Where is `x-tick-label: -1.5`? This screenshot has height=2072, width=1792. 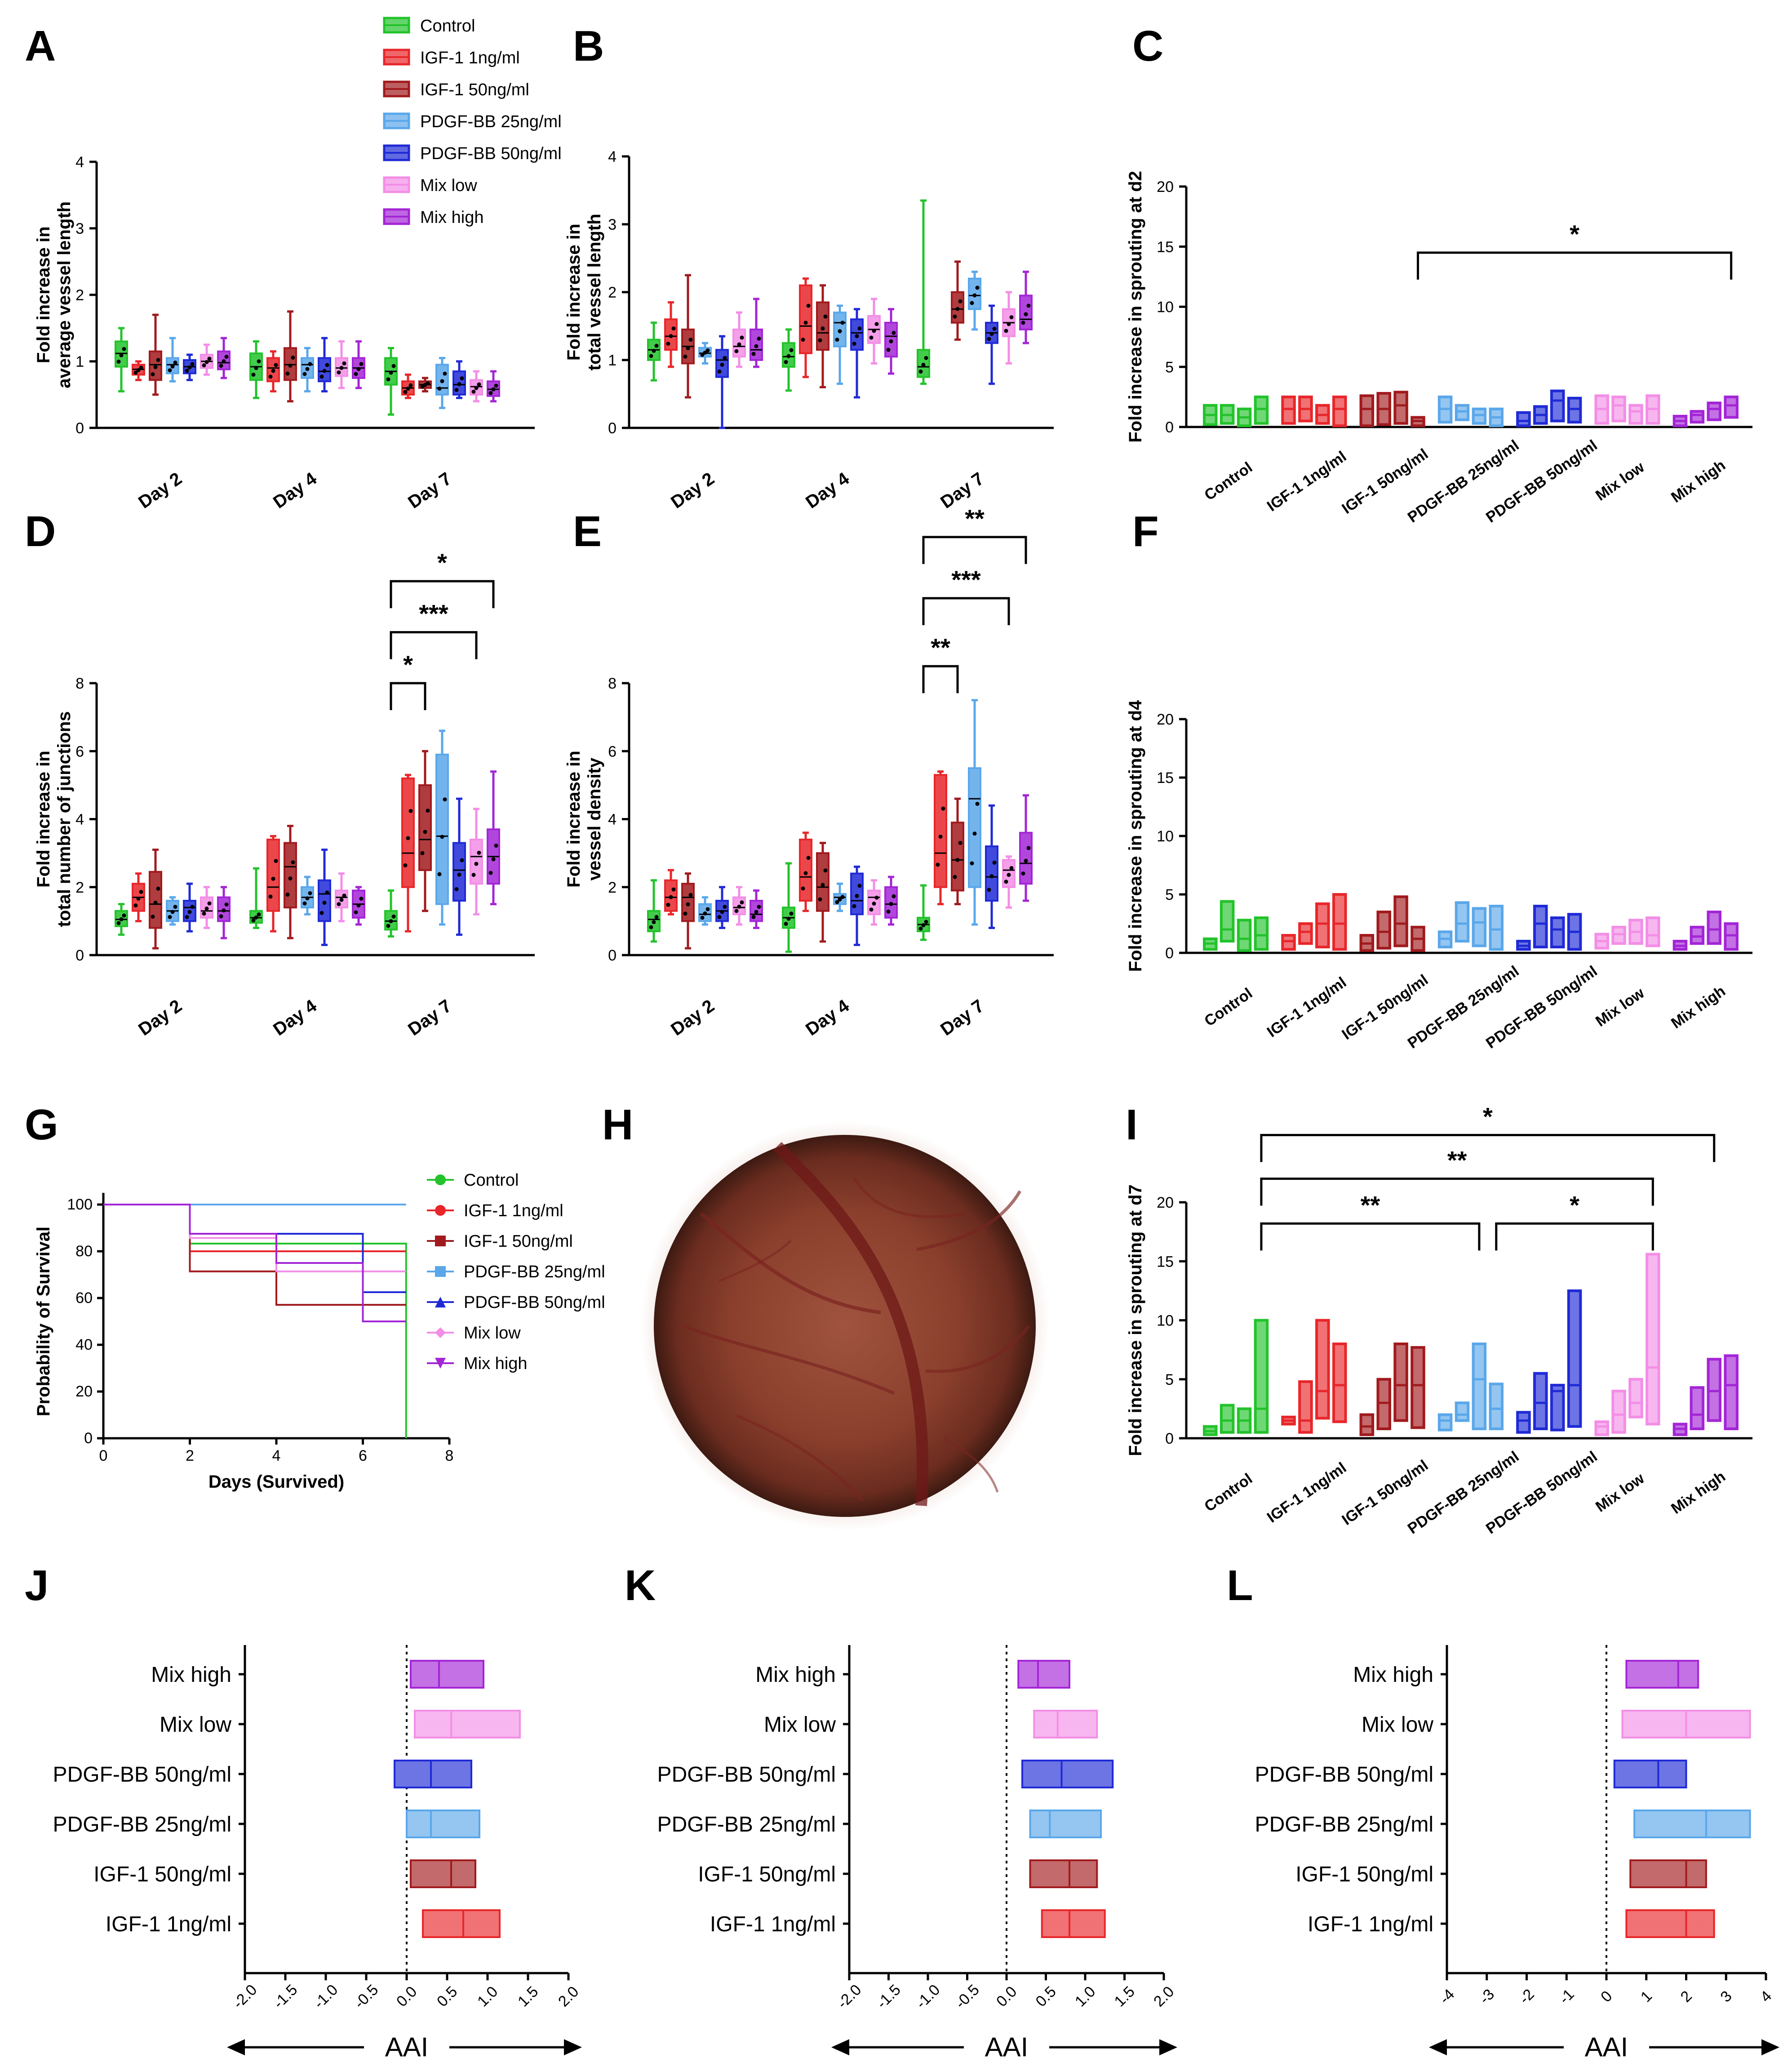
x-tick-label: -1.5 is located at coordinates (285, 1997).